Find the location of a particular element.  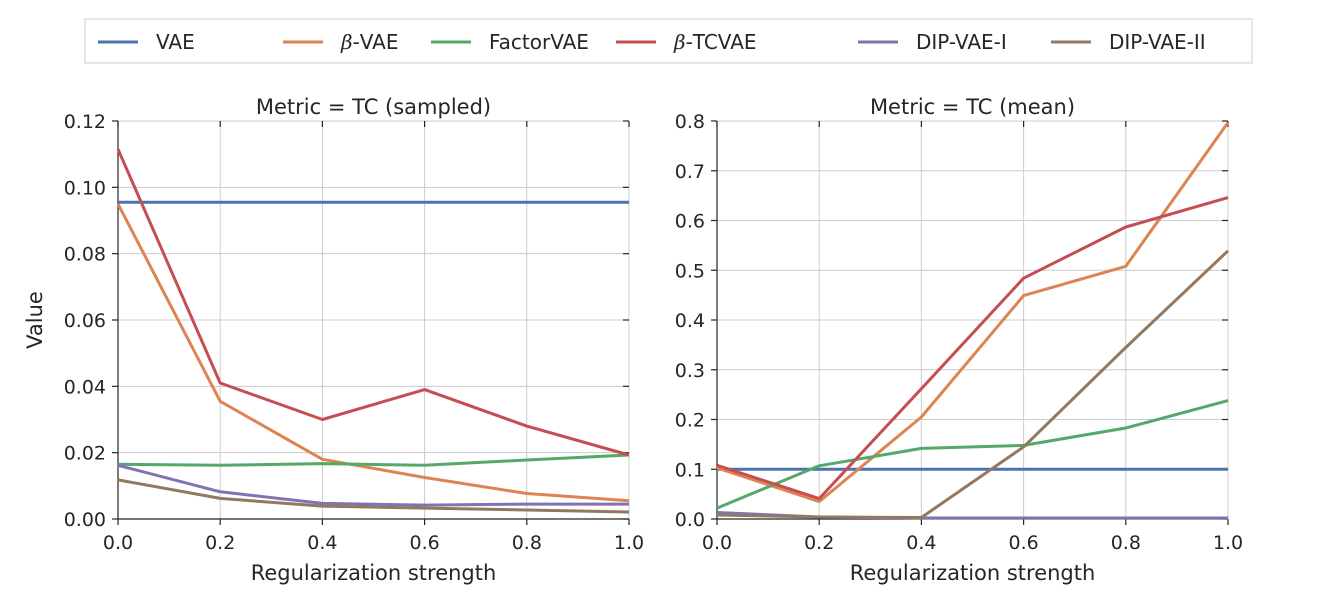

series-line-dip-vae-i is located at coordinates (373, 485).